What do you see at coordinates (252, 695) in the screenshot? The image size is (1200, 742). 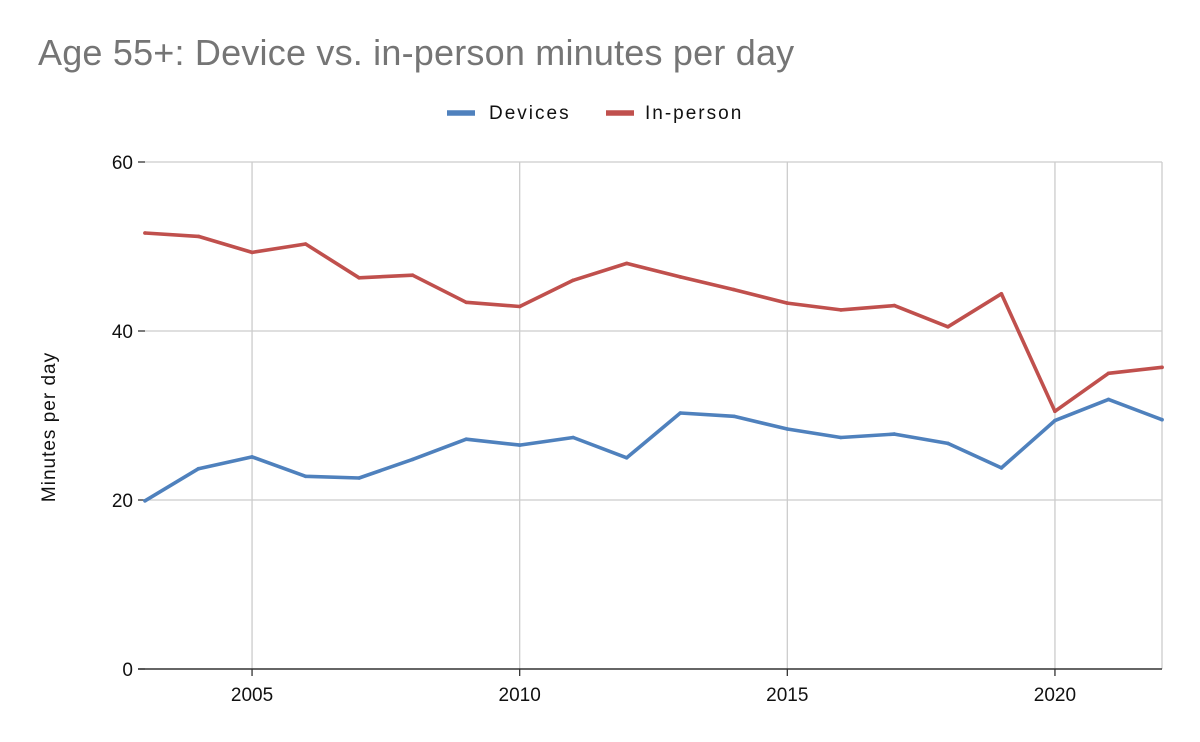 I see `x-tick-label: 2005` at bounding box center [252, 695].